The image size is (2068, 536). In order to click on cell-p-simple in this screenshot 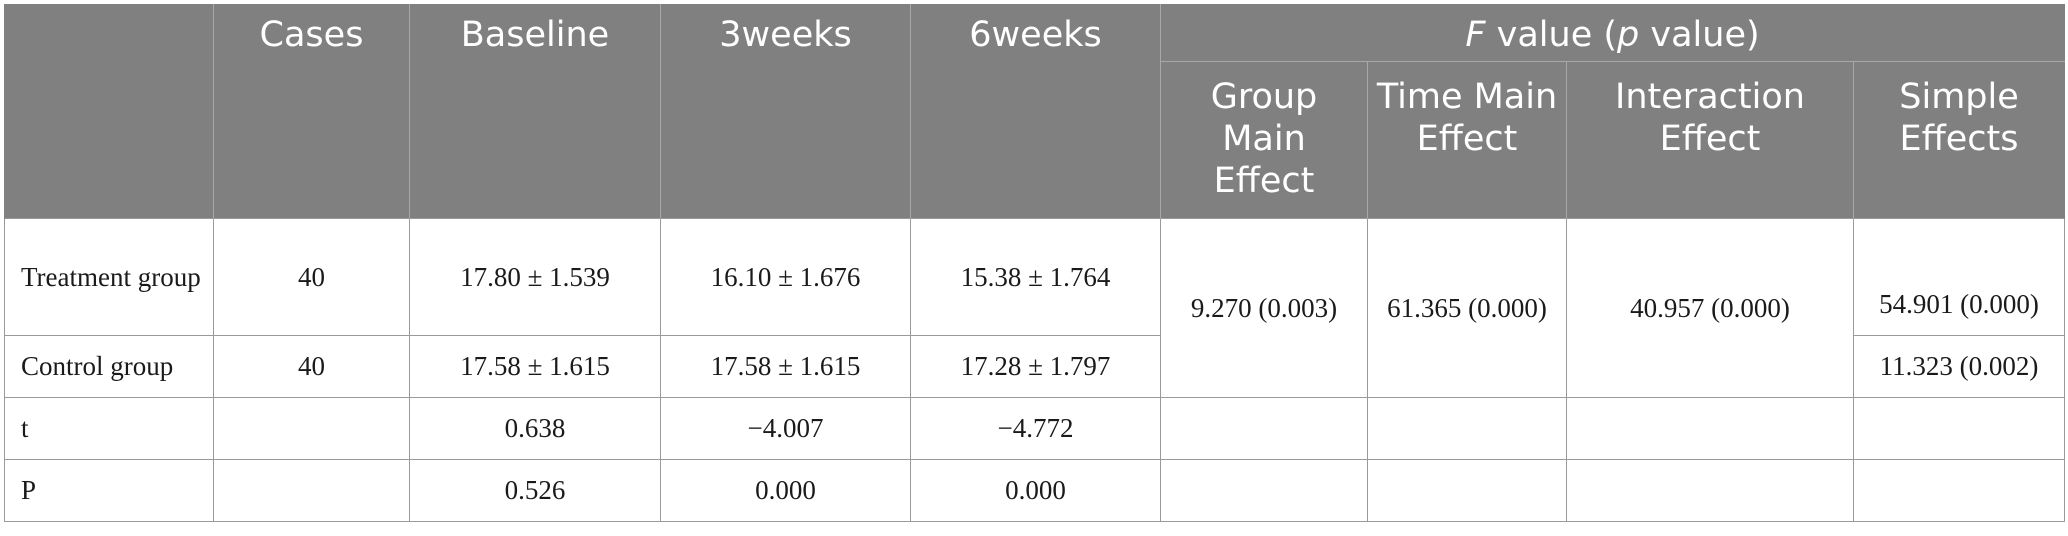, I will do `click(1959, 490)`.